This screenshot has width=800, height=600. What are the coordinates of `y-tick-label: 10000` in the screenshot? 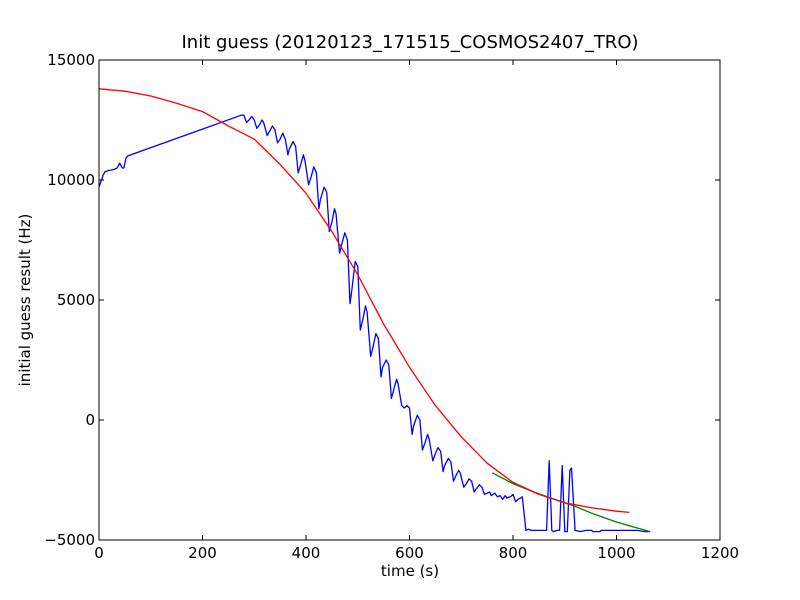 It's located at (71, 180).